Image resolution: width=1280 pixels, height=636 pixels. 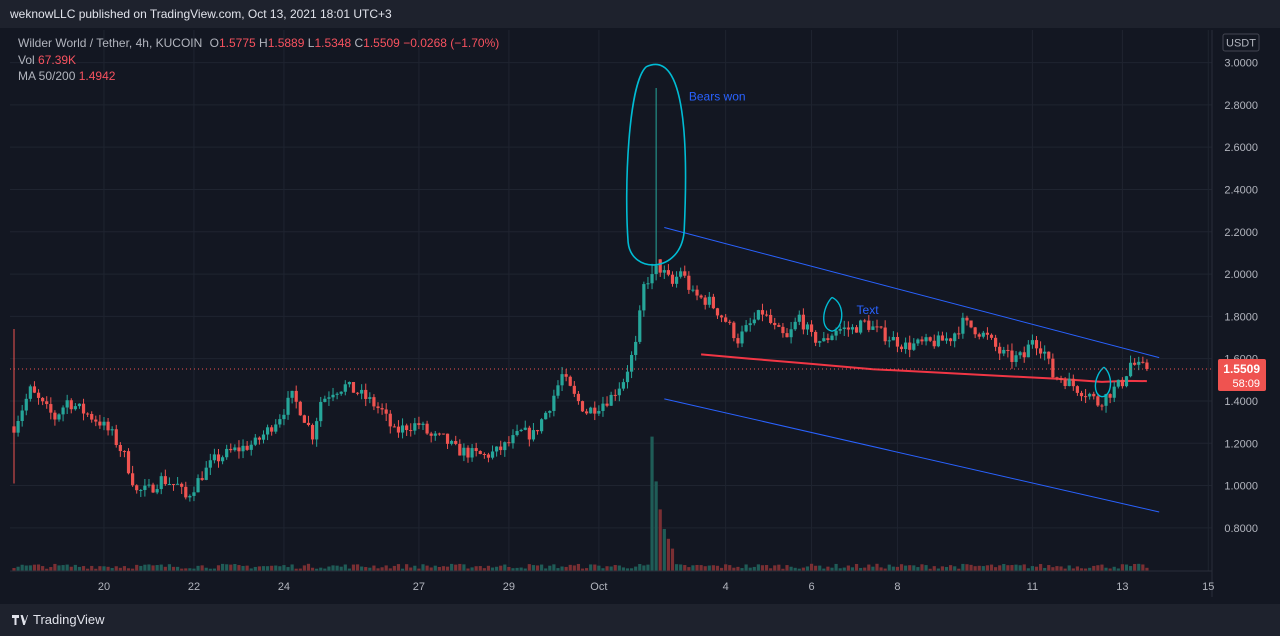 I want to click on mid-annotation-circle, so click(x=833, y=314).